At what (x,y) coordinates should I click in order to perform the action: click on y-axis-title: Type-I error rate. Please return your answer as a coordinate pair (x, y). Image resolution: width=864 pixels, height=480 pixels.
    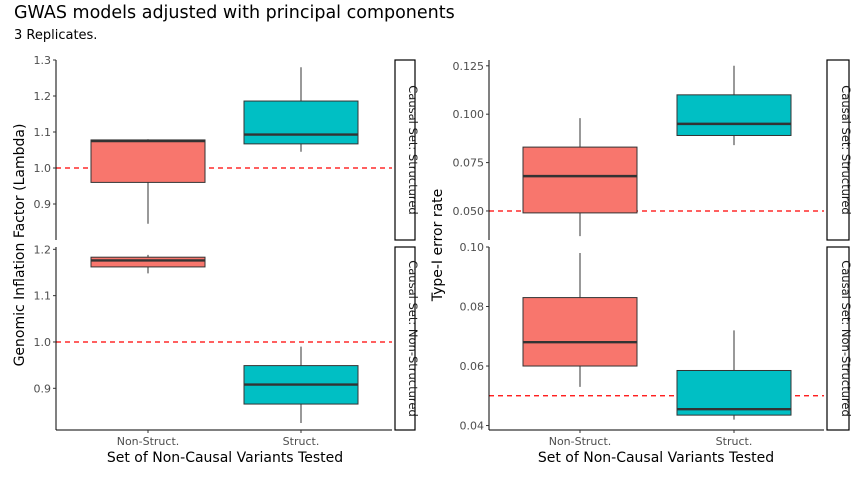
    Looking at the image, I should click on (438, 246).